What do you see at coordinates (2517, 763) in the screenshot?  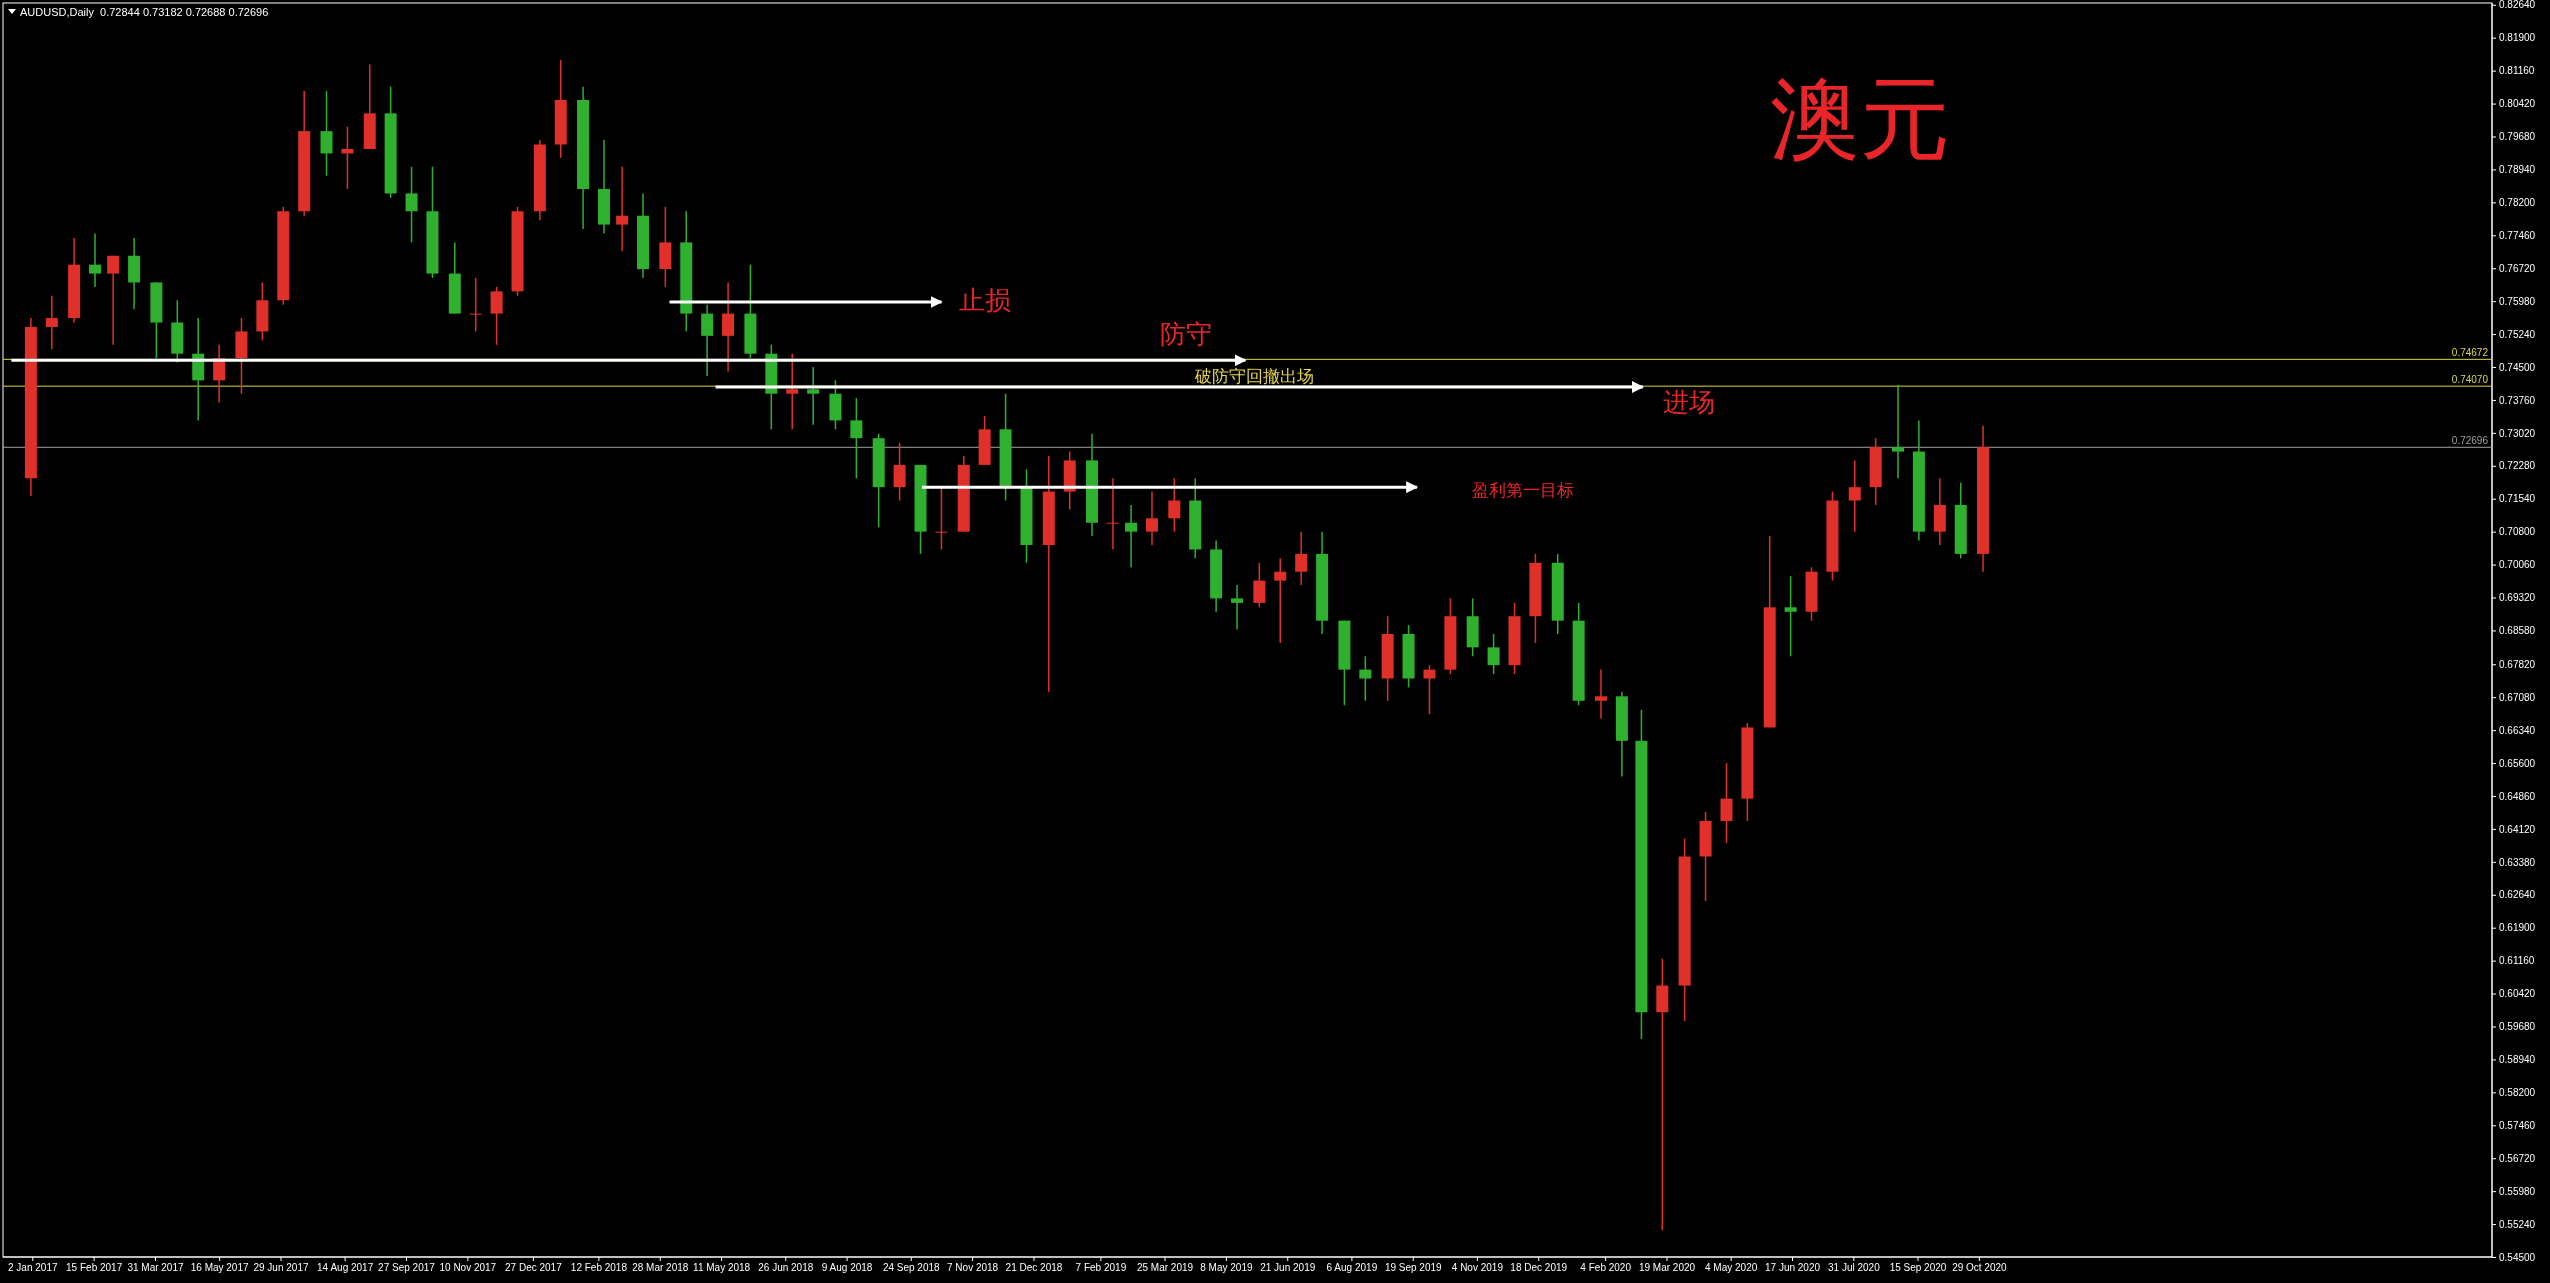 I see `y-tick-label: 0.65600` at bounding box center [2517, 763].